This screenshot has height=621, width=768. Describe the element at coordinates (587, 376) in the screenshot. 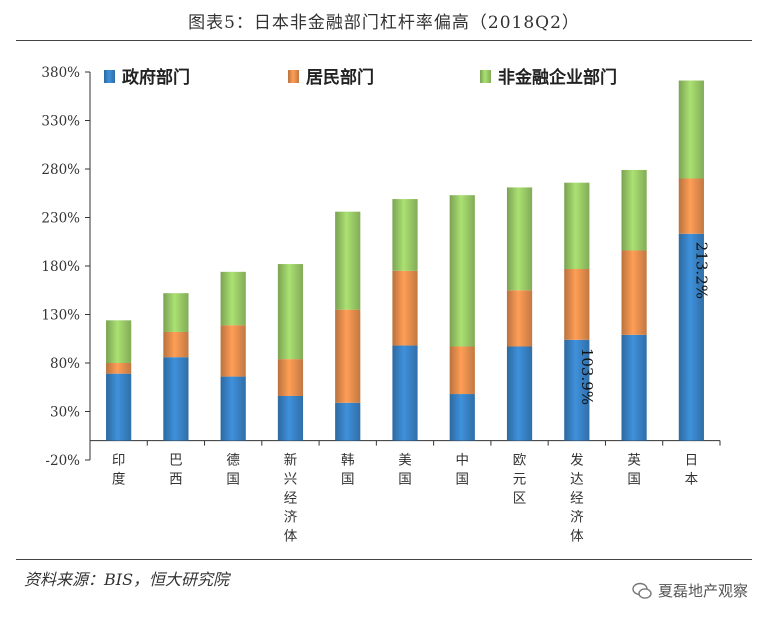

I see `data-label: 103.9%` at that location.